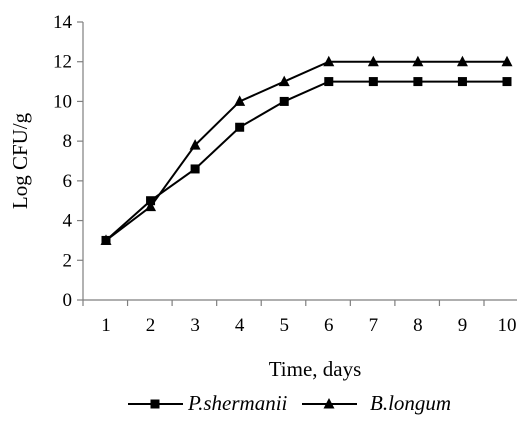  What do you see at coordinates (284, 325) in the screenshot?
I see `x-tick-label: 5` at bounding box center [284, 325].